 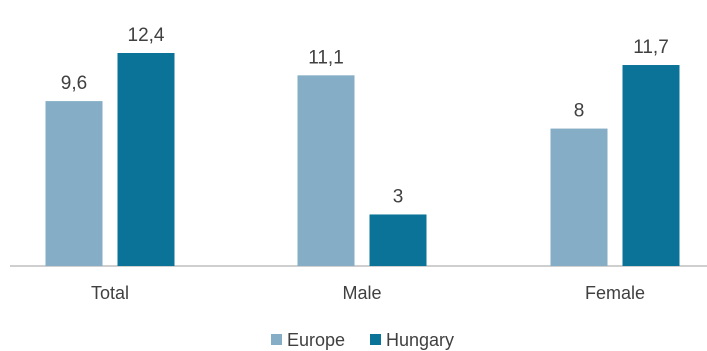 What do you see at coordinates (74, 83) in the screenshot?
I see `data-label-europe-total: 9,6` at bounding box center [74, 83].